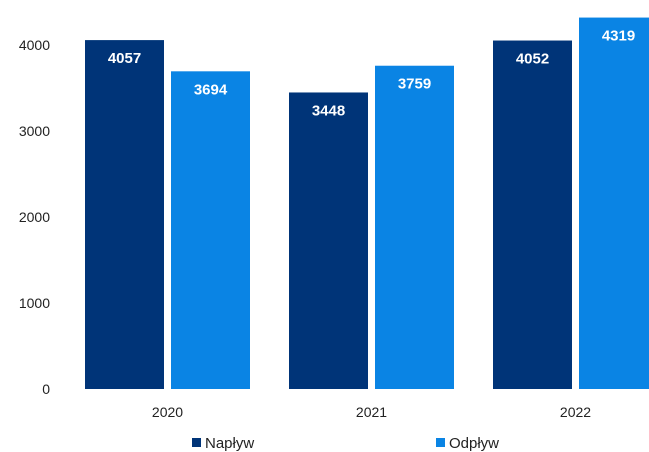 This screenshot has height=452, width=649. What do you see at coordinates (614, 203) in the screenshot?
I see `bar-odplyw-2022` at bounding box center [614, 203].